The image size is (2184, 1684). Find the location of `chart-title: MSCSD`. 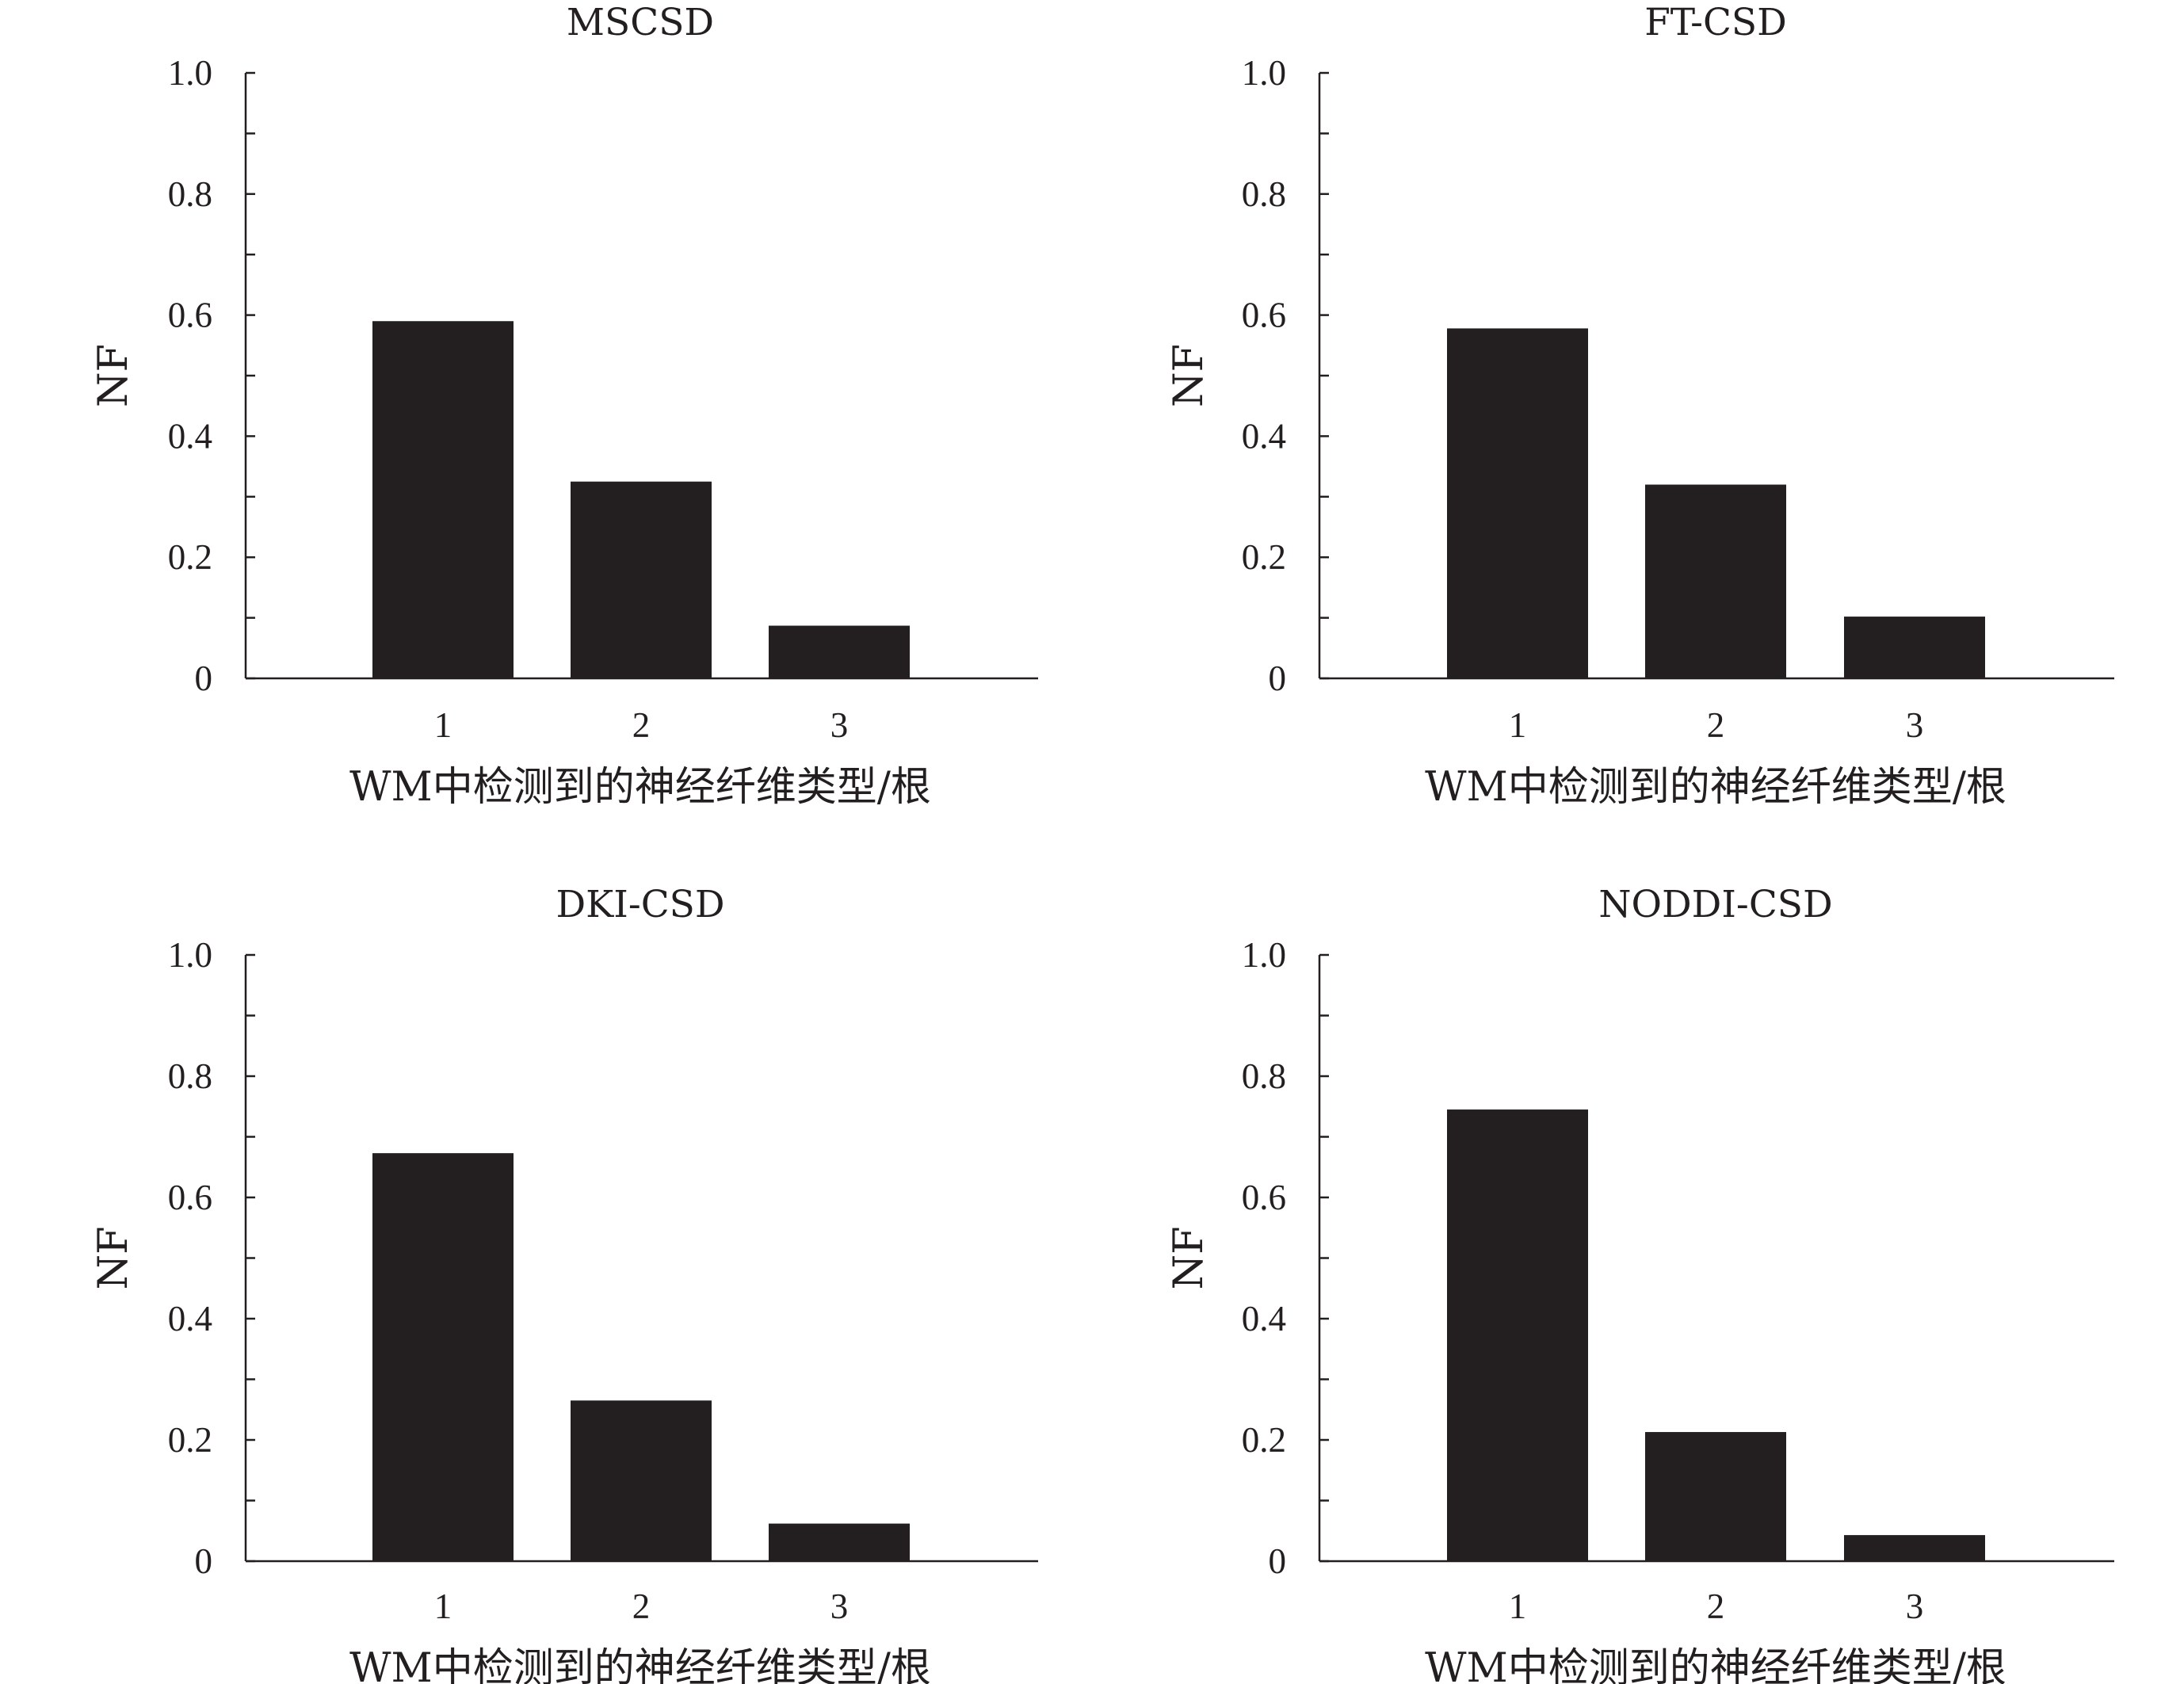

chart-title: MSCSD is located at coordinates (640, 22).